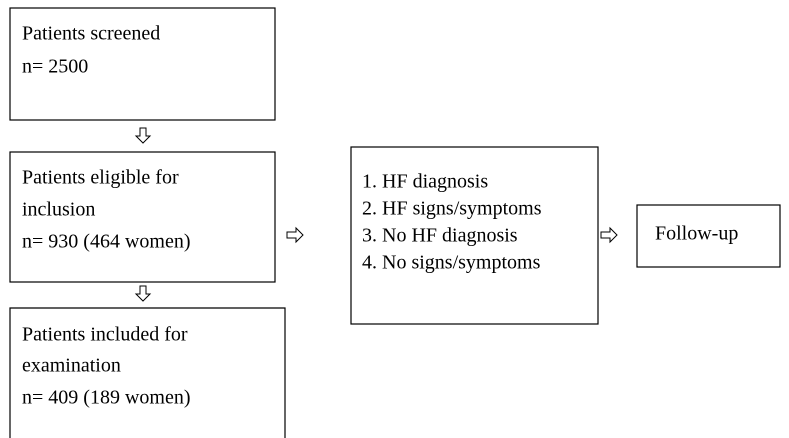 The width and height of the screenshot is (789, 438). I want to click on box-follow-up, so click(708, 236).